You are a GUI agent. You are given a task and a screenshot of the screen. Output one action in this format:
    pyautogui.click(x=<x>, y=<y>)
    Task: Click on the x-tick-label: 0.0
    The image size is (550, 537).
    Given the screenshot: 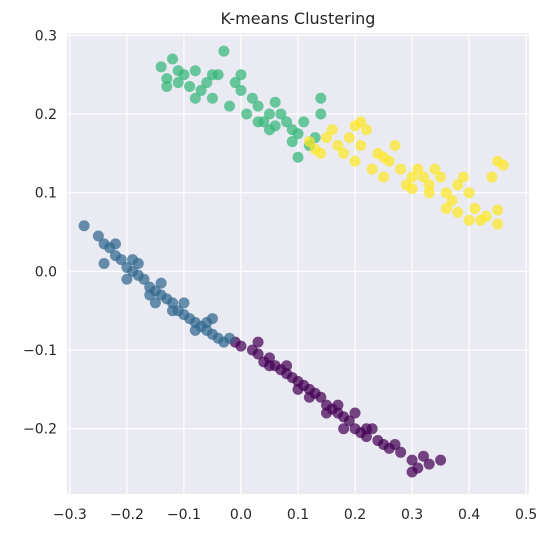 What is the action you would take?
    pyautogui.click(x=241, y=515)
    